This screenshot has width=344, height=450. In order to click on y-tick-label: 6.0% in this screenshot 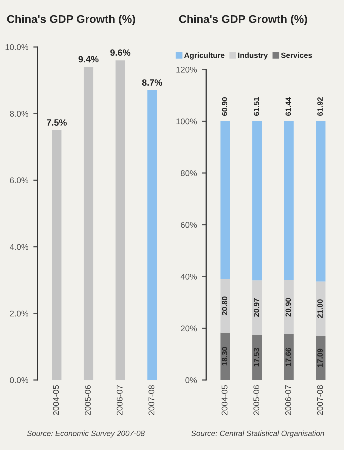, I will do `click(19, 181)`.